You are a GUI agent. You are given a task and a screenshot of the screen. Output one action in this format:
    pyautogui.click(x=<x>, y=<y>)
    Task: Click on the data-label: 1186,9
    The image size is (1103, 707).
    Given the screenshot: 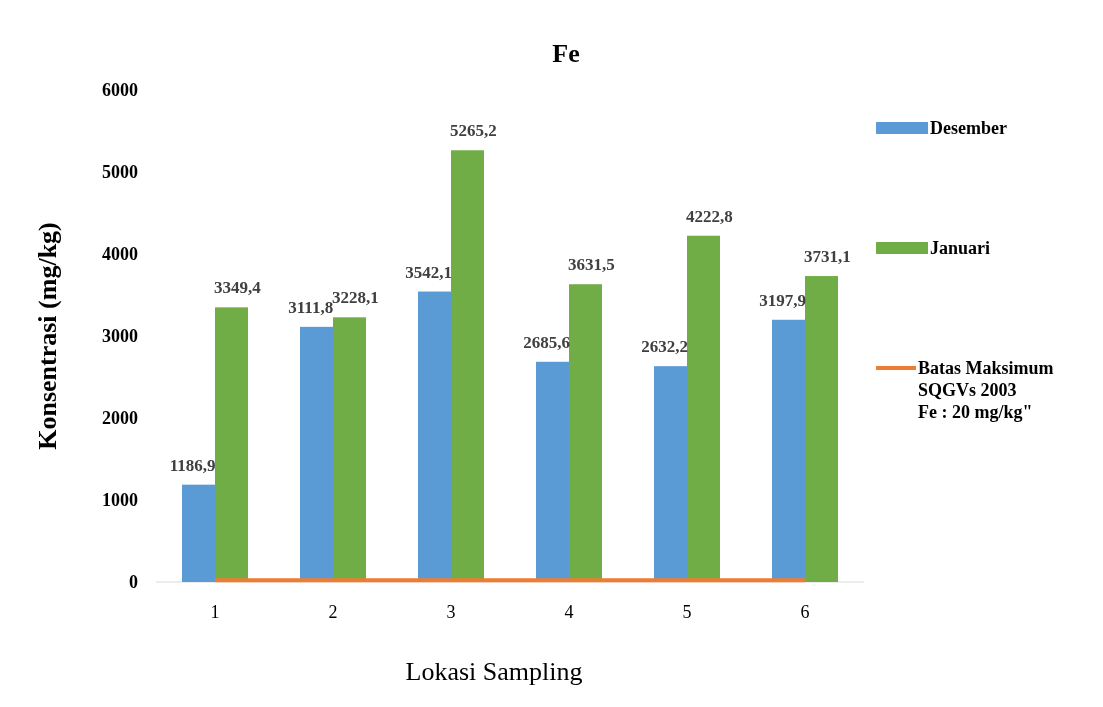 What is the action you would take?
    pyautogui.click(x=192, y=465)
    